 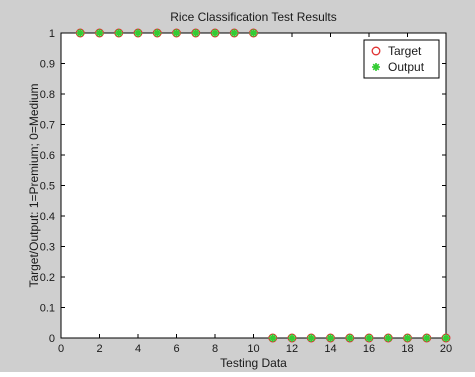 What do you see at coordinates (47, 278) in the screenshot?
I see `y-tick-label: 0.2` at bounding box center [47, 278].